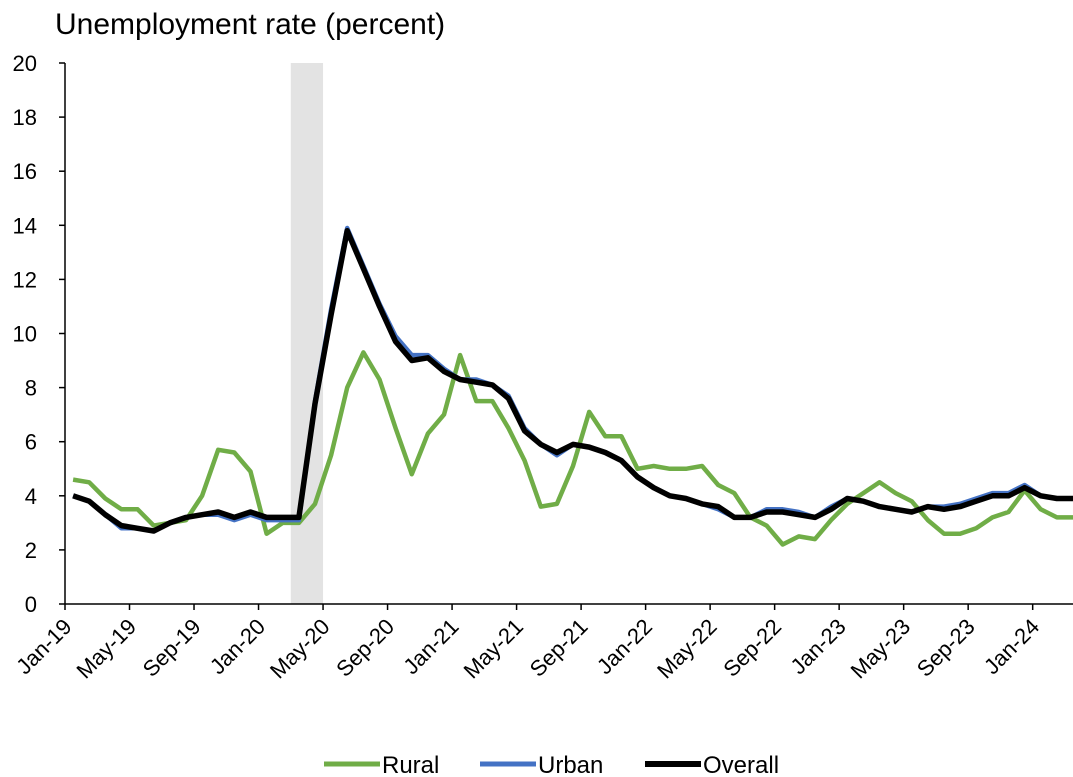 This screenshot has width=1073, height=777. I want to click on y-tick-label: 18, so click(25, 117).